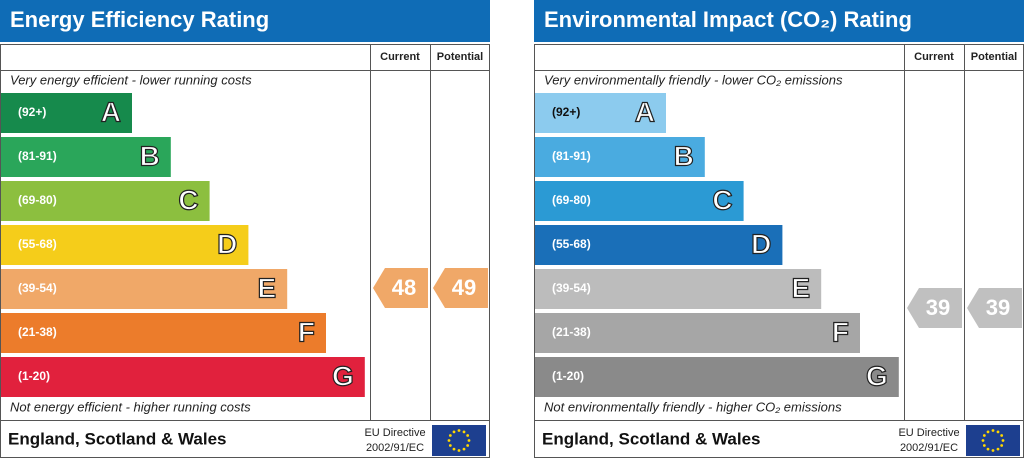 The width and height of the screenshot is (1024, 460). What do you see at coordinates (404, 287) in the screenshot?
I see `rating-value: 48` at bounding box center [404, 287].